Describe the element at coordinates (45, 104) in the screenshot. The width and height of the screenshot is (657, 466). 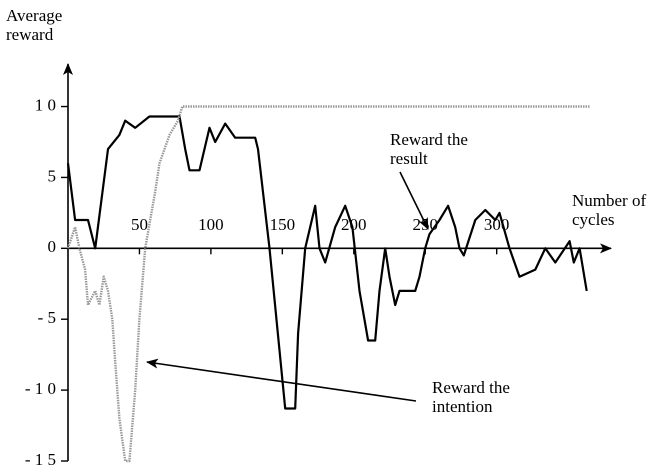
I see `y-tick-label: 1 0` at that location.